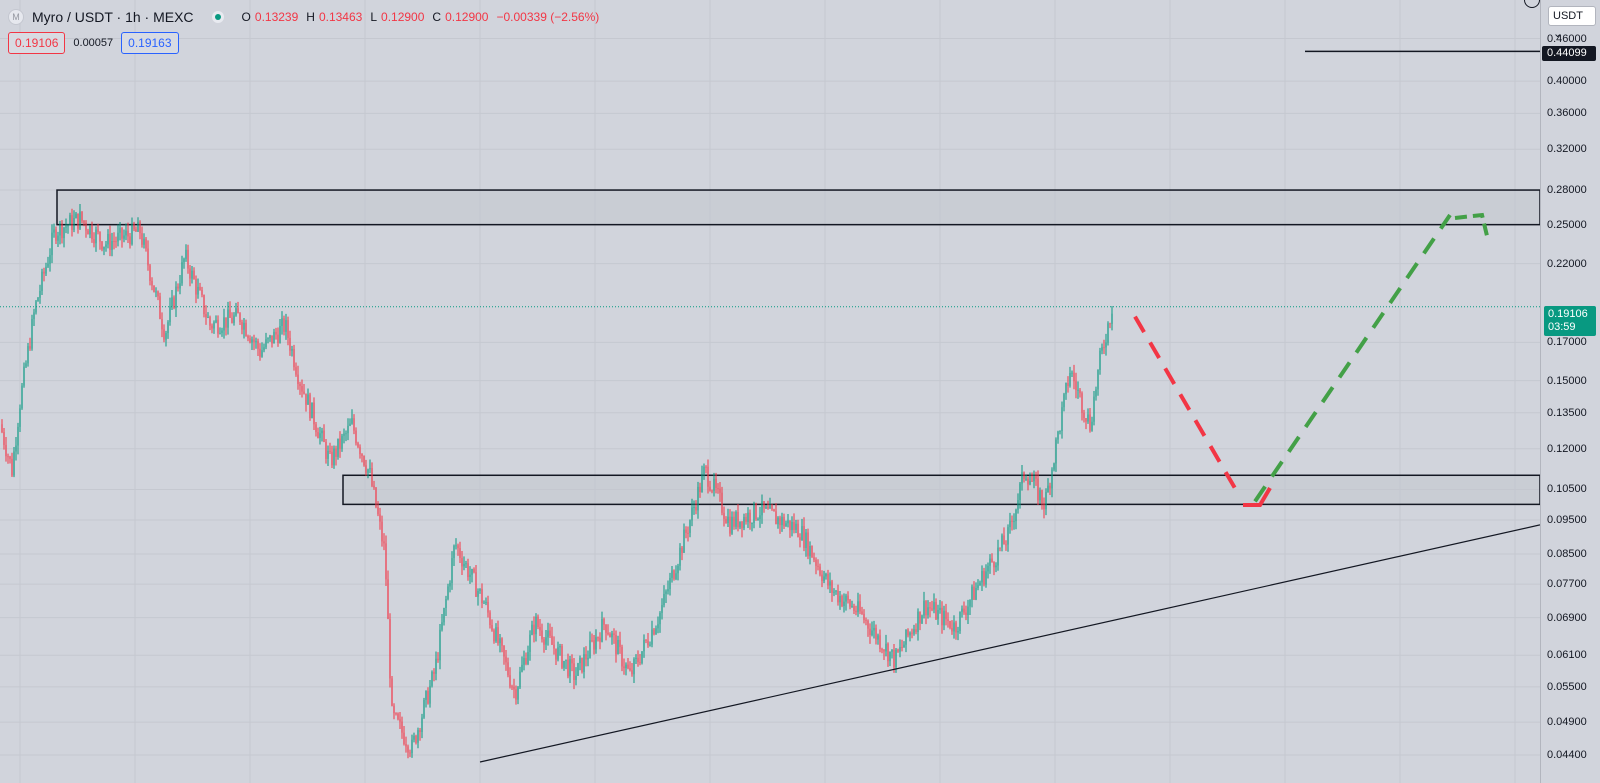 The image size is (1600, 783). What do you see at coordinates (1572, 23) in the screenshot?
I see `currency-select: USDT ⌄` at bounding box center [1572, 23].